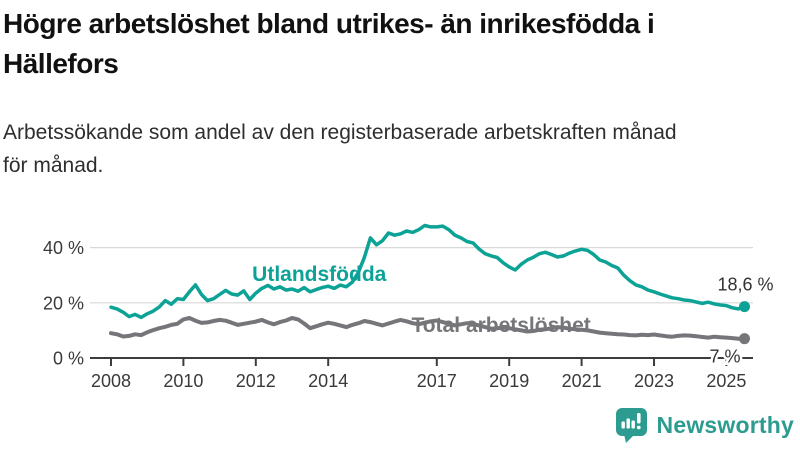 This screenshot has width=800, height=450. What do you see at coordinates (582, 381) in the screenshot?
I see `x-axis-tick-label: 2021` at bounding box center [582, 381].